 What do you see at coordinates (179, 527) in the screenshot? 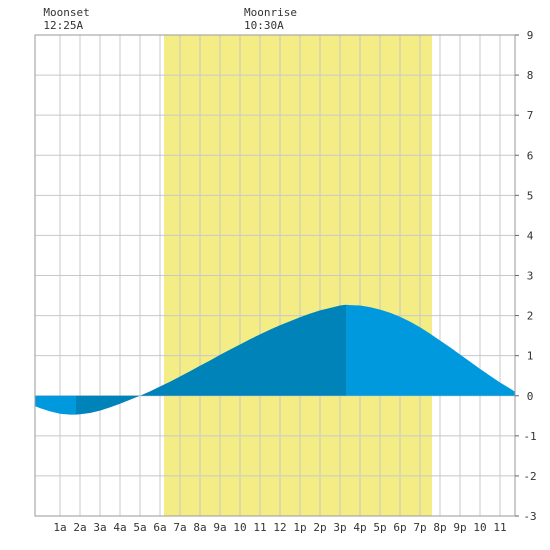
I see `x-tick-label: 7a` at bounding box center [179, 527].